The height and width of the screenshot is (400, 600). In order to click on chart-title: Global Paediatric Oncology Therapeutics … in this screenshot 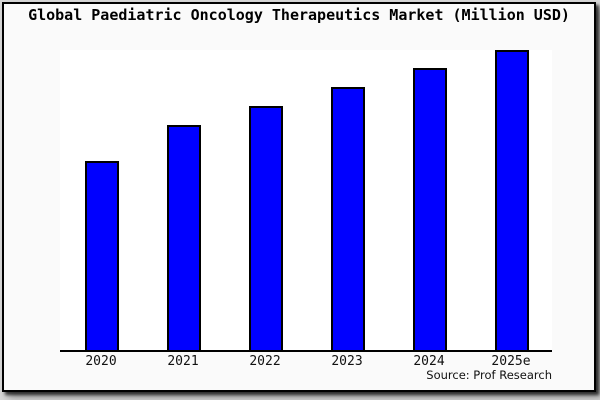, I will do `click(299, 15)`.